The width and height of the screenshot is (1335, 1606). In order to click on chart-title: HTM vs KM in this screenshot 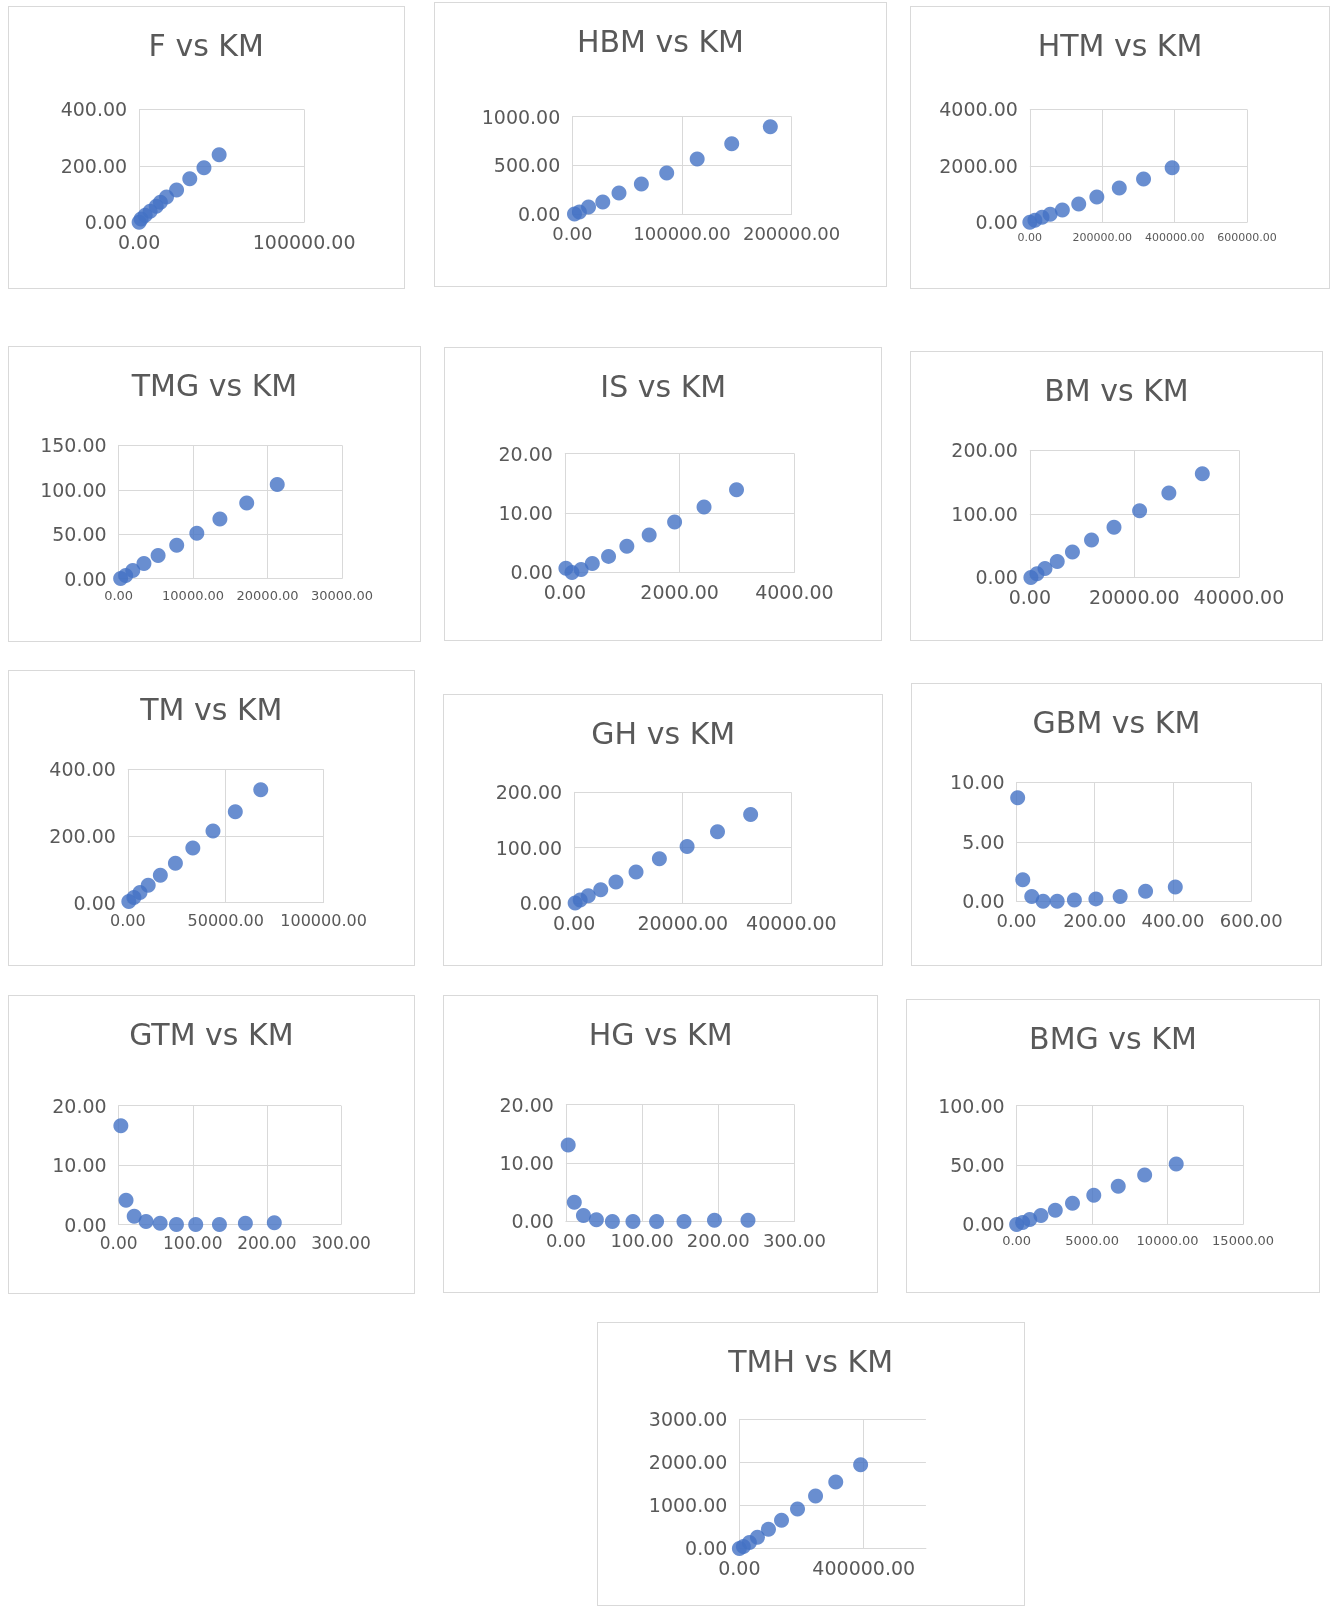, I will do `click(1120, 45)`.